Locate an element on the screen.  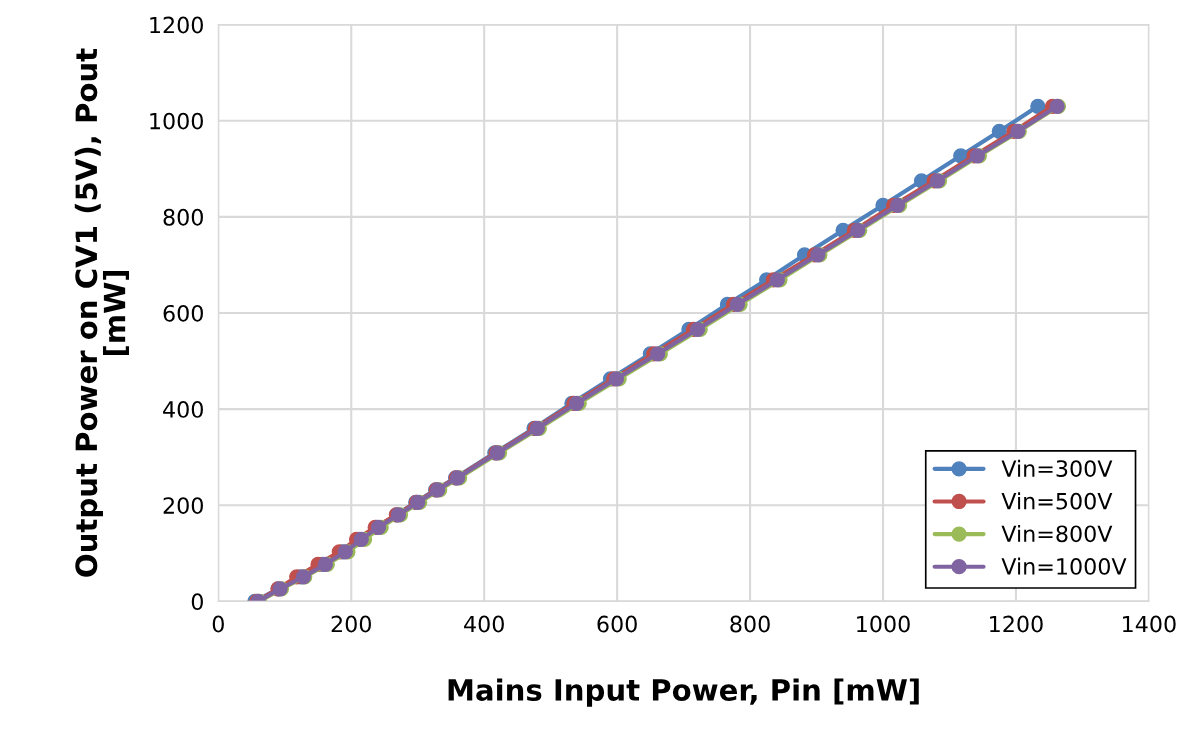
x-tick-label: 1400 is located at coordinates (1149, 624).